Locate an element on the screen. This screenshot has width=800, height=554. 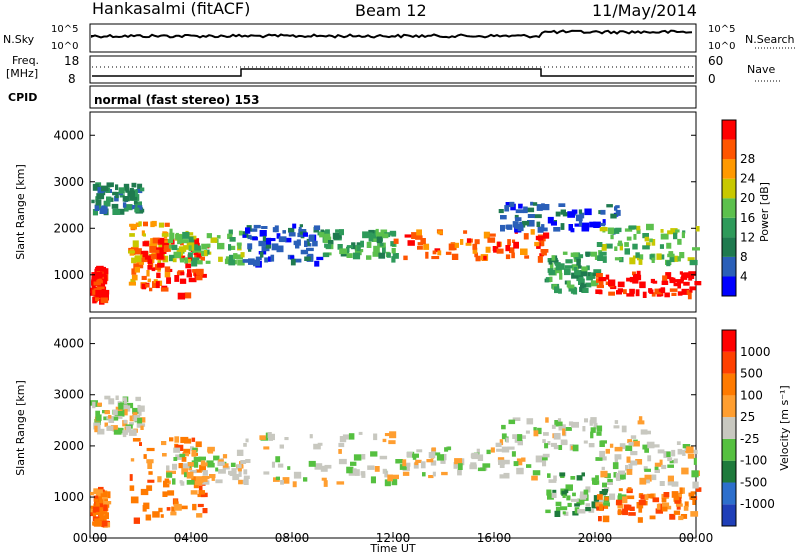
noise-right-label: N.Search is located at coordinates (770, 39).